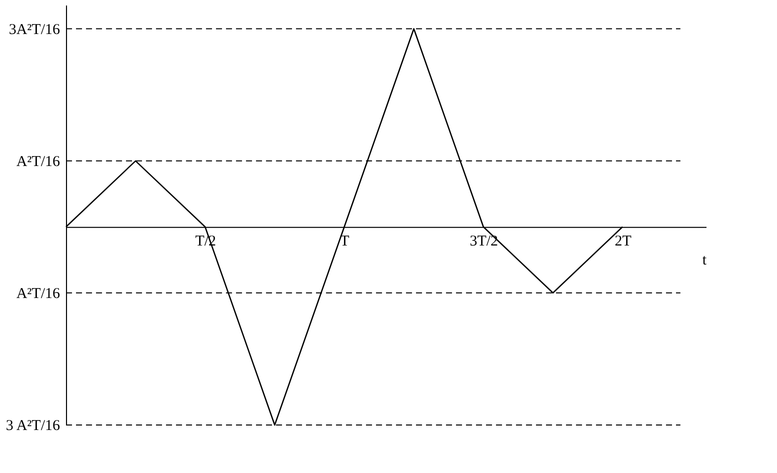 This screenshot has width=777, height=473. Describe the element at coordinates (33, 426) in the screenshot. I see `ref-line-label: 3 A²T/16` at that location.